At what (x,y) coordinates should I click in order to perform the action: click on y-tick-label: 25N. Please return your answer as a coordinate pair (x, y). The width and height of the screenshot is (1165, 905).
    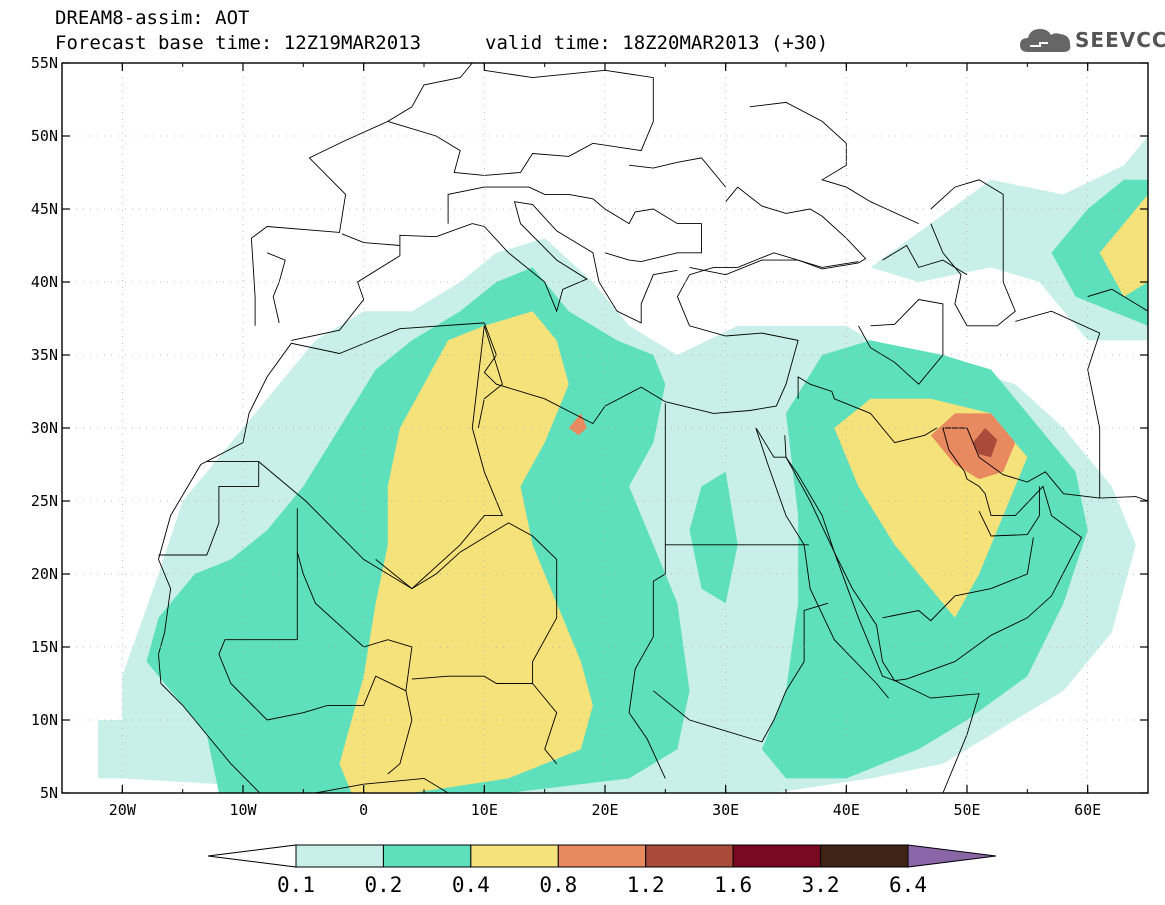
    Looking at the image, I should click on (44, 501).